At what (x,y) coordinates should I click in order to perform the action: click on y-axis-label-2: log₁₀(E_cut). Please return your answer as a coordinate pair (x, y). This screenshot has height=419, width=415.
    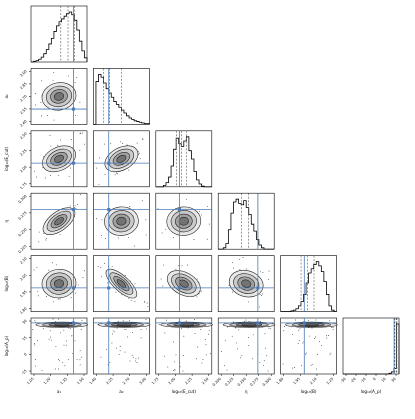
    Looking at the image, I should click on (6, 158).